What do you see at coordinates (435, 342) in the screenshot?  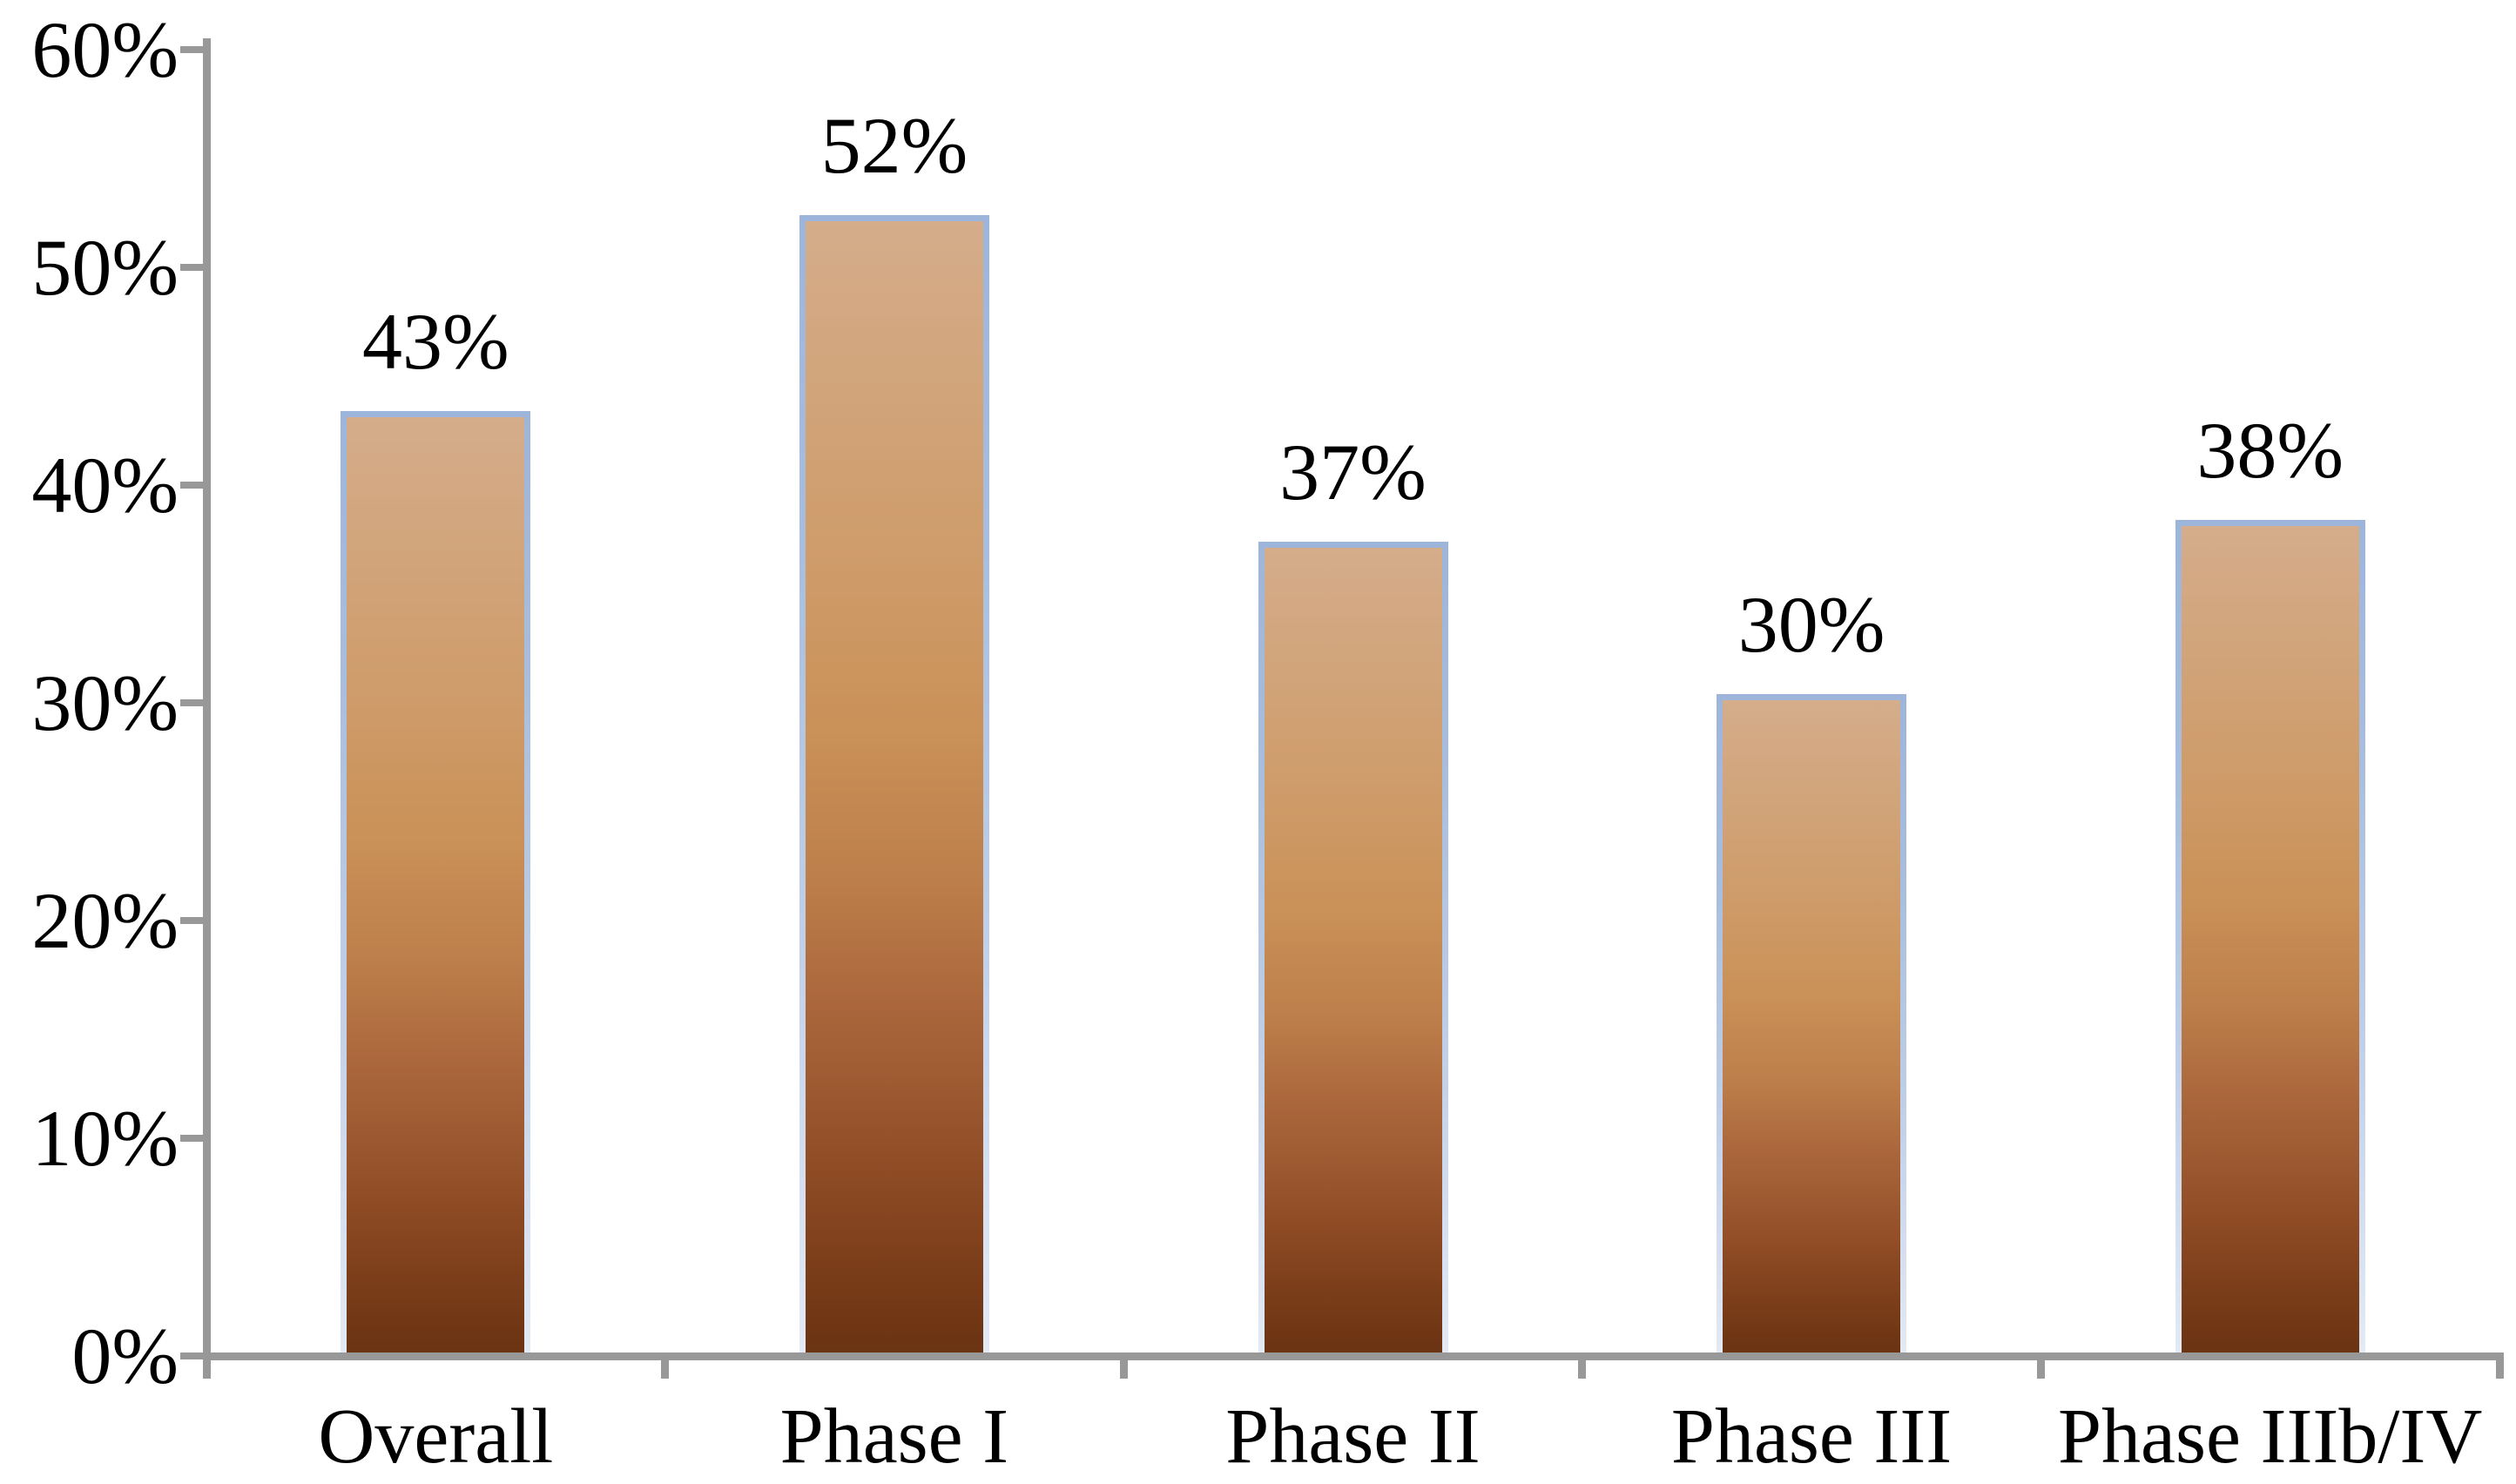 I see `bar-value-label: 43%` at bounding box center [435, 342].